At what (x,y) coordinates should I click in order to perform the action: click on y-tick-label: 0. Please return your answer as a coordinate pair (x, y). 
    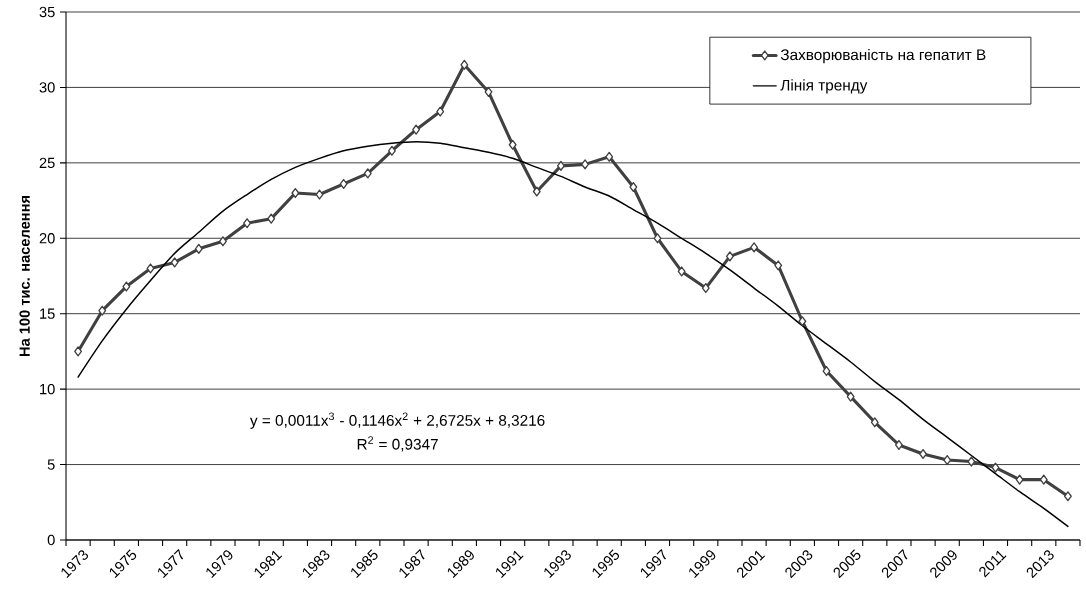
    Looking at the image, I should click on (51, 540).